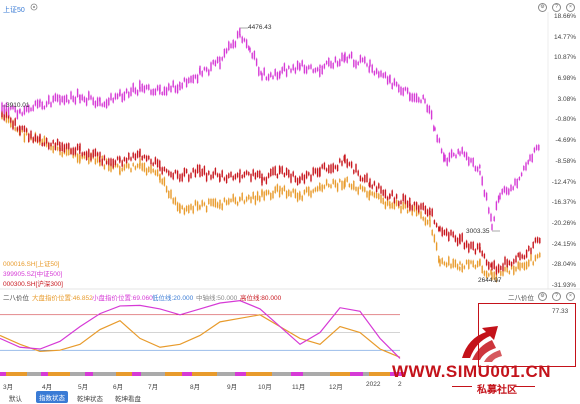 This screenshot has height=404, width=580. Describe the element at coordinates (490, 280) in the screenshot. I see `price-low2-label: 2644.97` at that location.